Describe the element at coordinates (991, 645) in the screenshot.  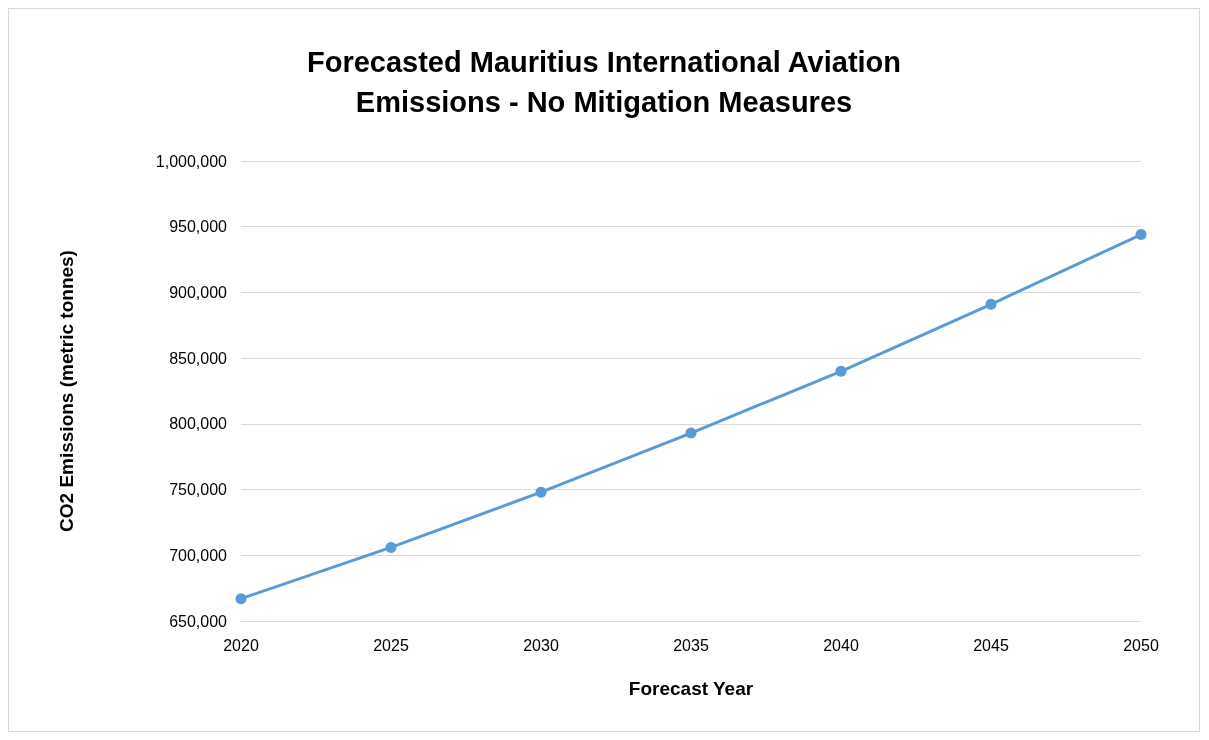
I see `x-tick-label: 2045` at that location.